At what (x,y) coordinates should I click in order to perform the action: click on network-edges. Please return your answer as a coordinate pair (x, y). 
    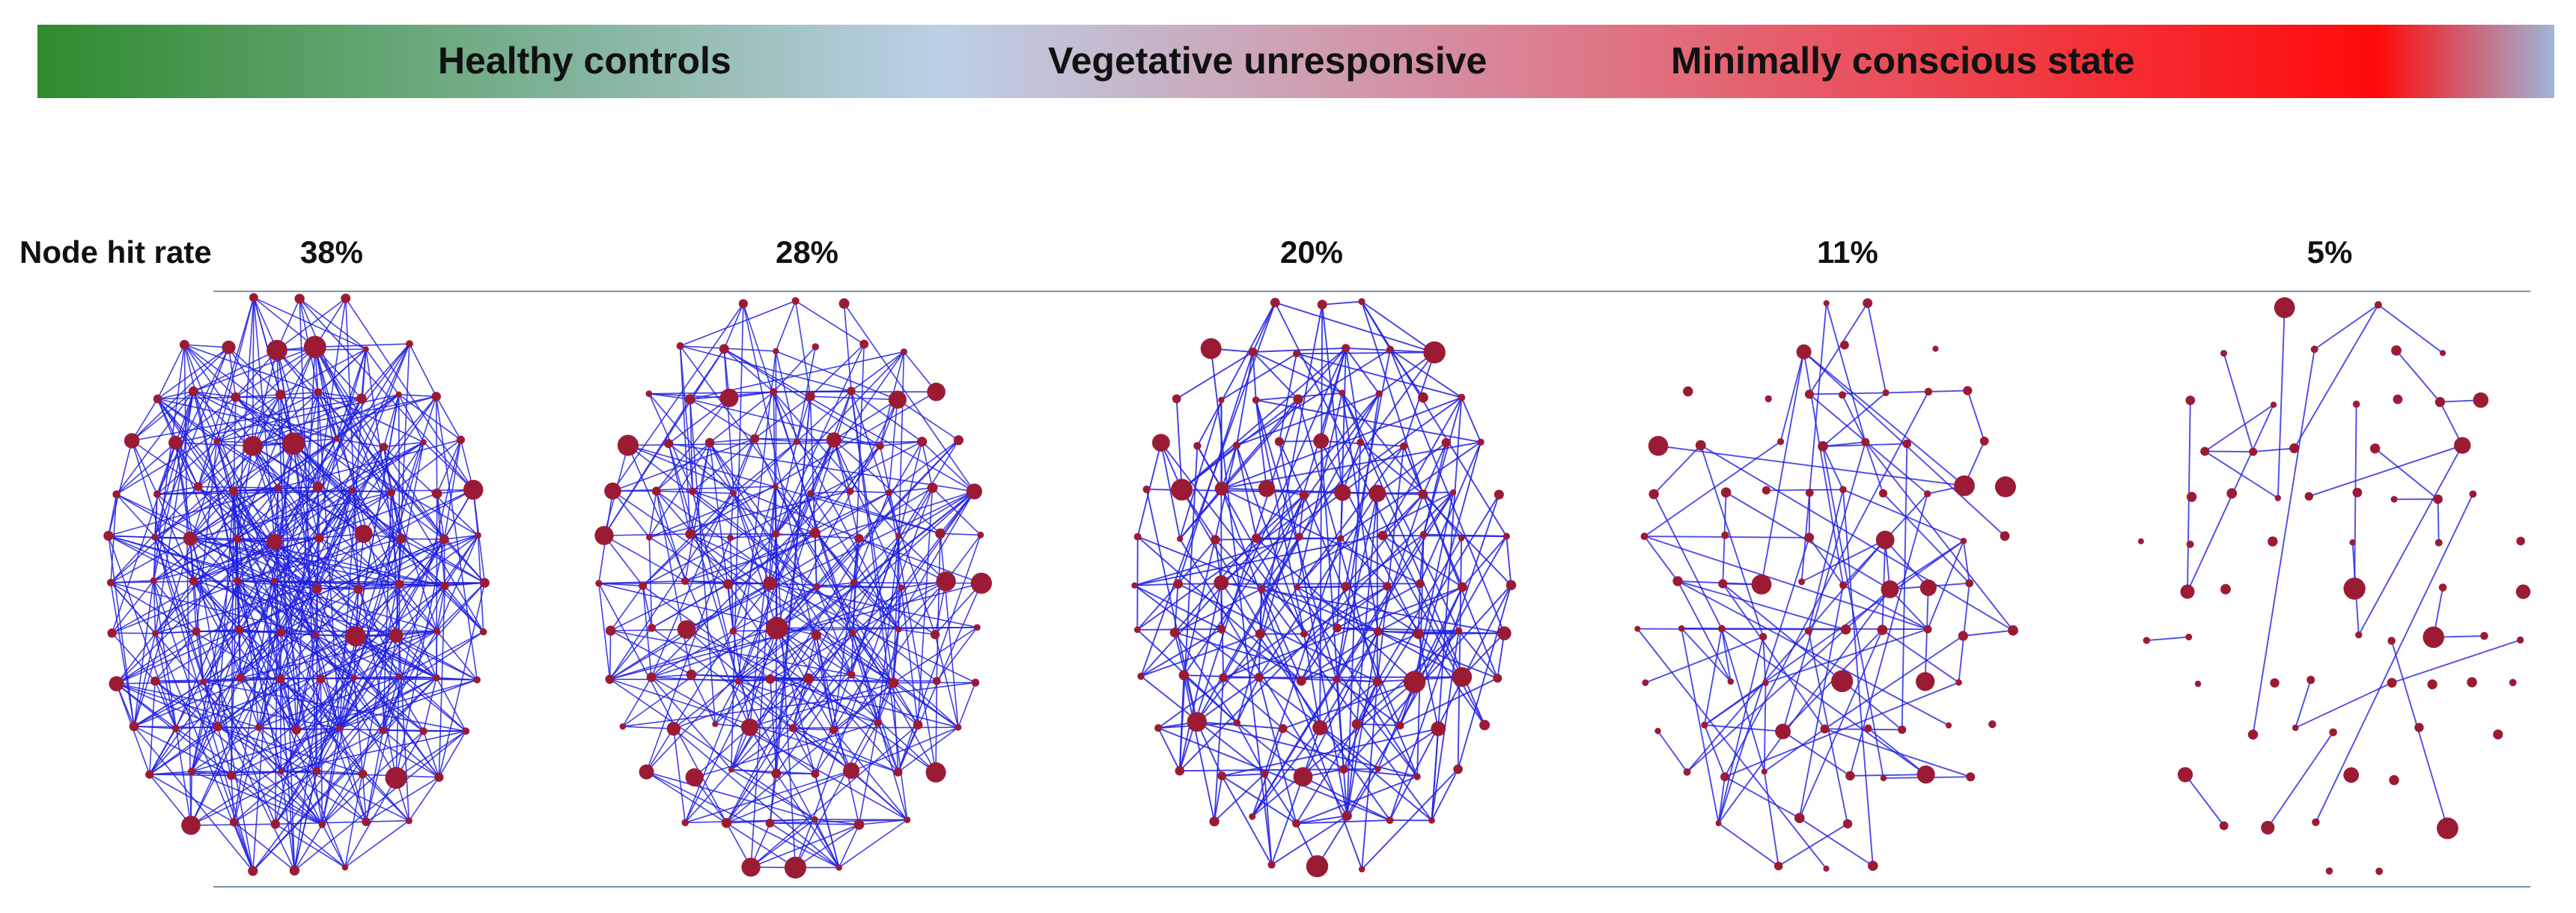
    Looking at the image, I should click on (1825, 586).